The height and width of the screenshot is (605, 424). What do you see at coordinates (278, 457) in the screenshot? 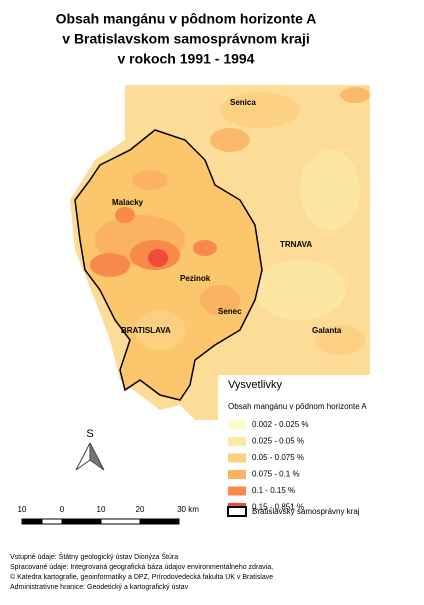
I see `legend-label: 0.05 - 0.075 %` at bounding box center [278, 457].